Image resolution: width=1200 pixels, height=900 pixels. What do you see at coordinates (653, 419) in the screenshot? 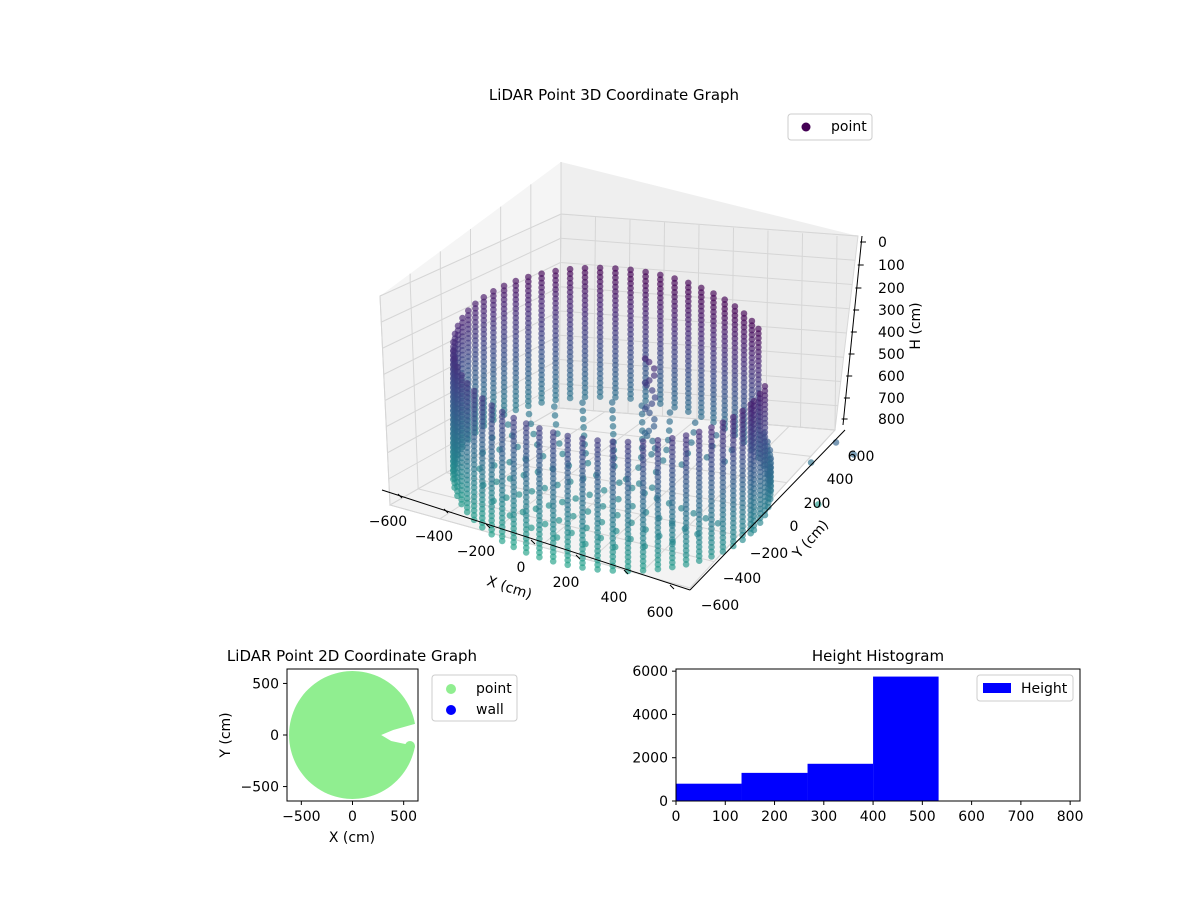
I see `chart-3d-points` at bounding box center [653, 419].